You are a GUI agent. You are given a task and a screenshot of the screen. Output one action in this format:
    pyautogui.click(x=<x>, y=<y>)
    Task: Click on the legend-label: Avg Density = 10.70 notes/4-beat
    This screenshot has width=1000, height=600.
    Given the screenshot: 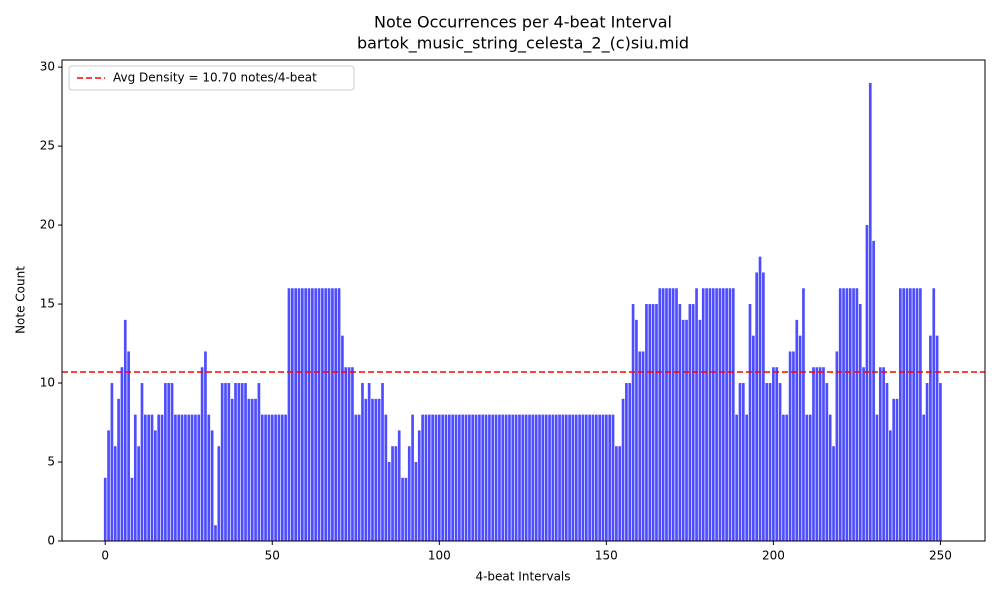 What is the action you would take?
    pyautogui.click(x=215, y=78)
    